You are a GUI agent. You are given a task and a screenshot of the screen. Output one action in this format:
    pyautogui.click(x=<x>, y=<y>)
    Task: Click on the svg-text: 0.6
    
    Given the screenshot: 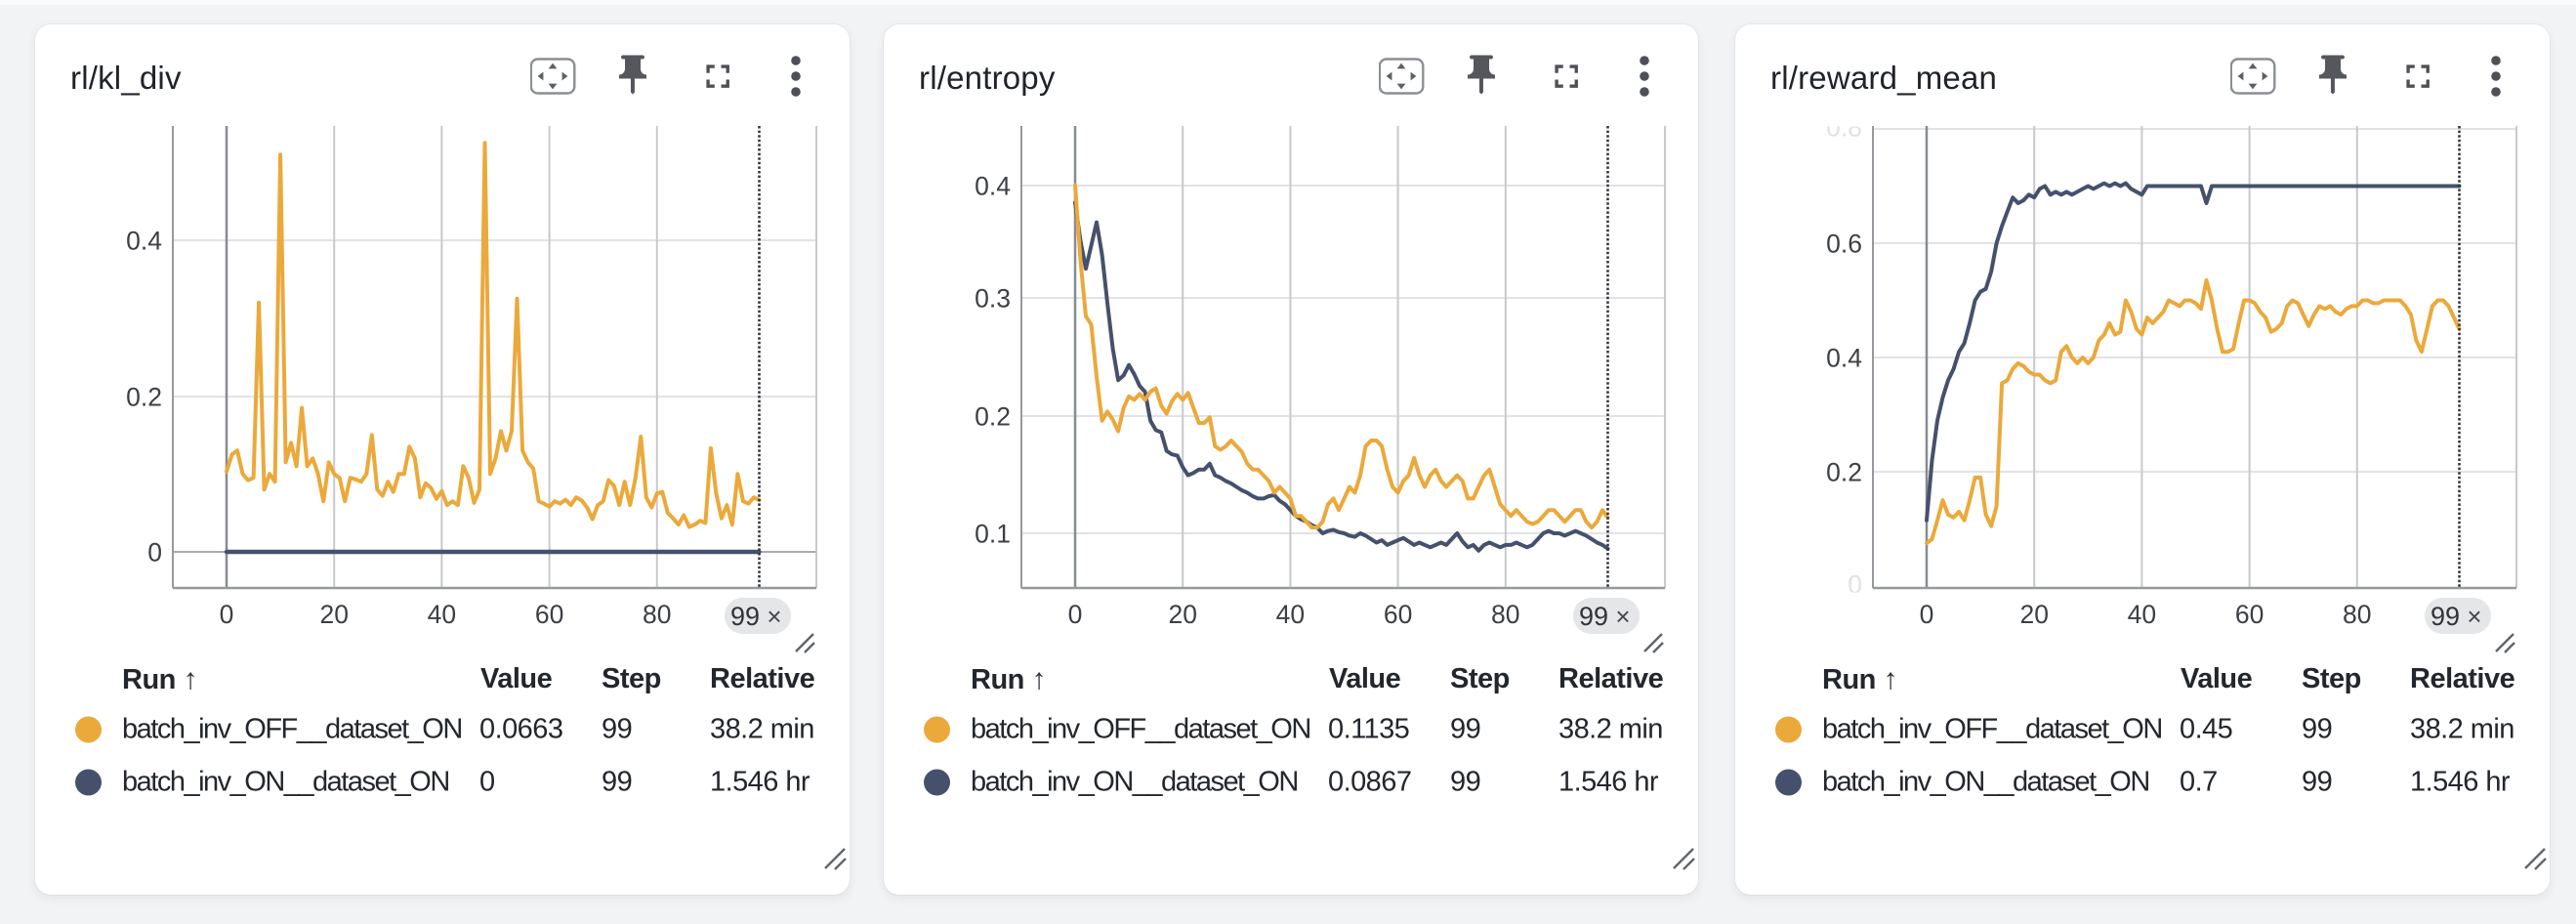 What is the action you would take?
    pyautogui.click(x=1844, y=244)
    